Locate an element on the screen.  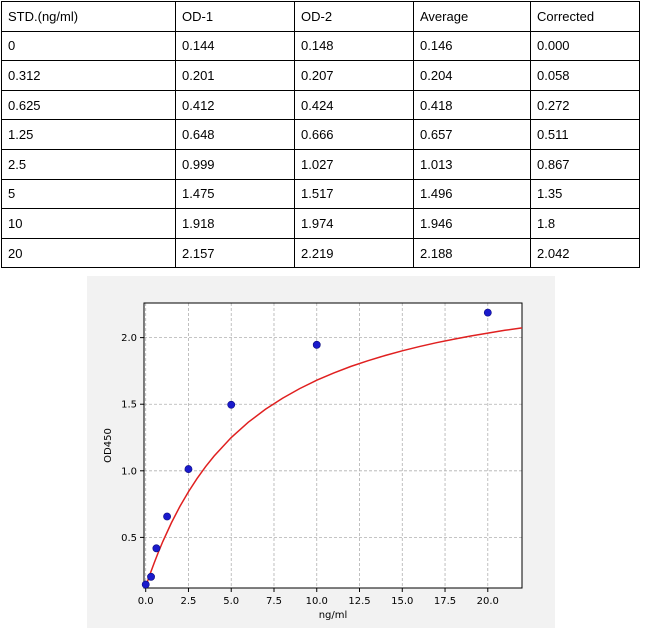
table-row: 10 1.918 1.974 1.946 1.8 is located at coordinates (320, 223).